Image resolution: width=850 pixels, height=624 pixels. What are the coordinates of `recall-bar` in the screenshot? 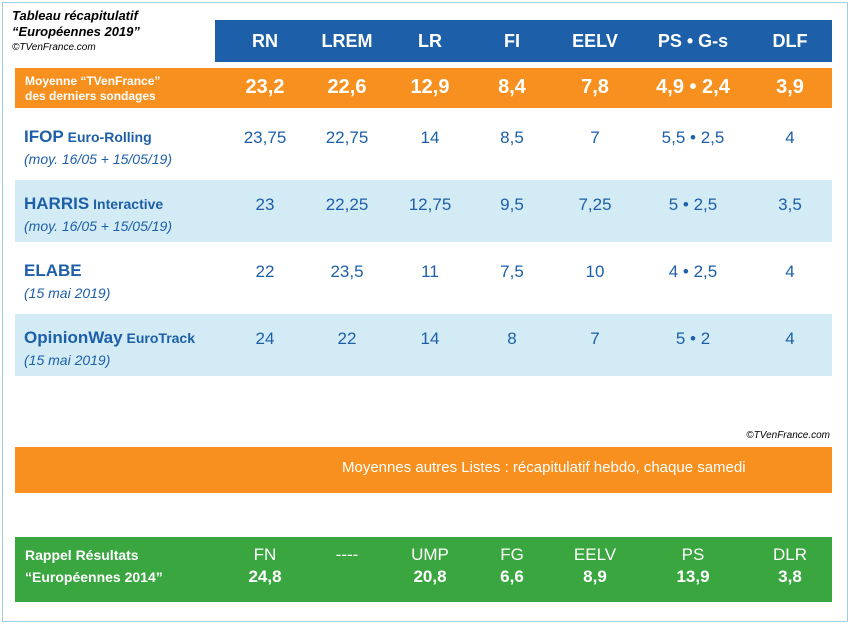 It's located at (423, 569).